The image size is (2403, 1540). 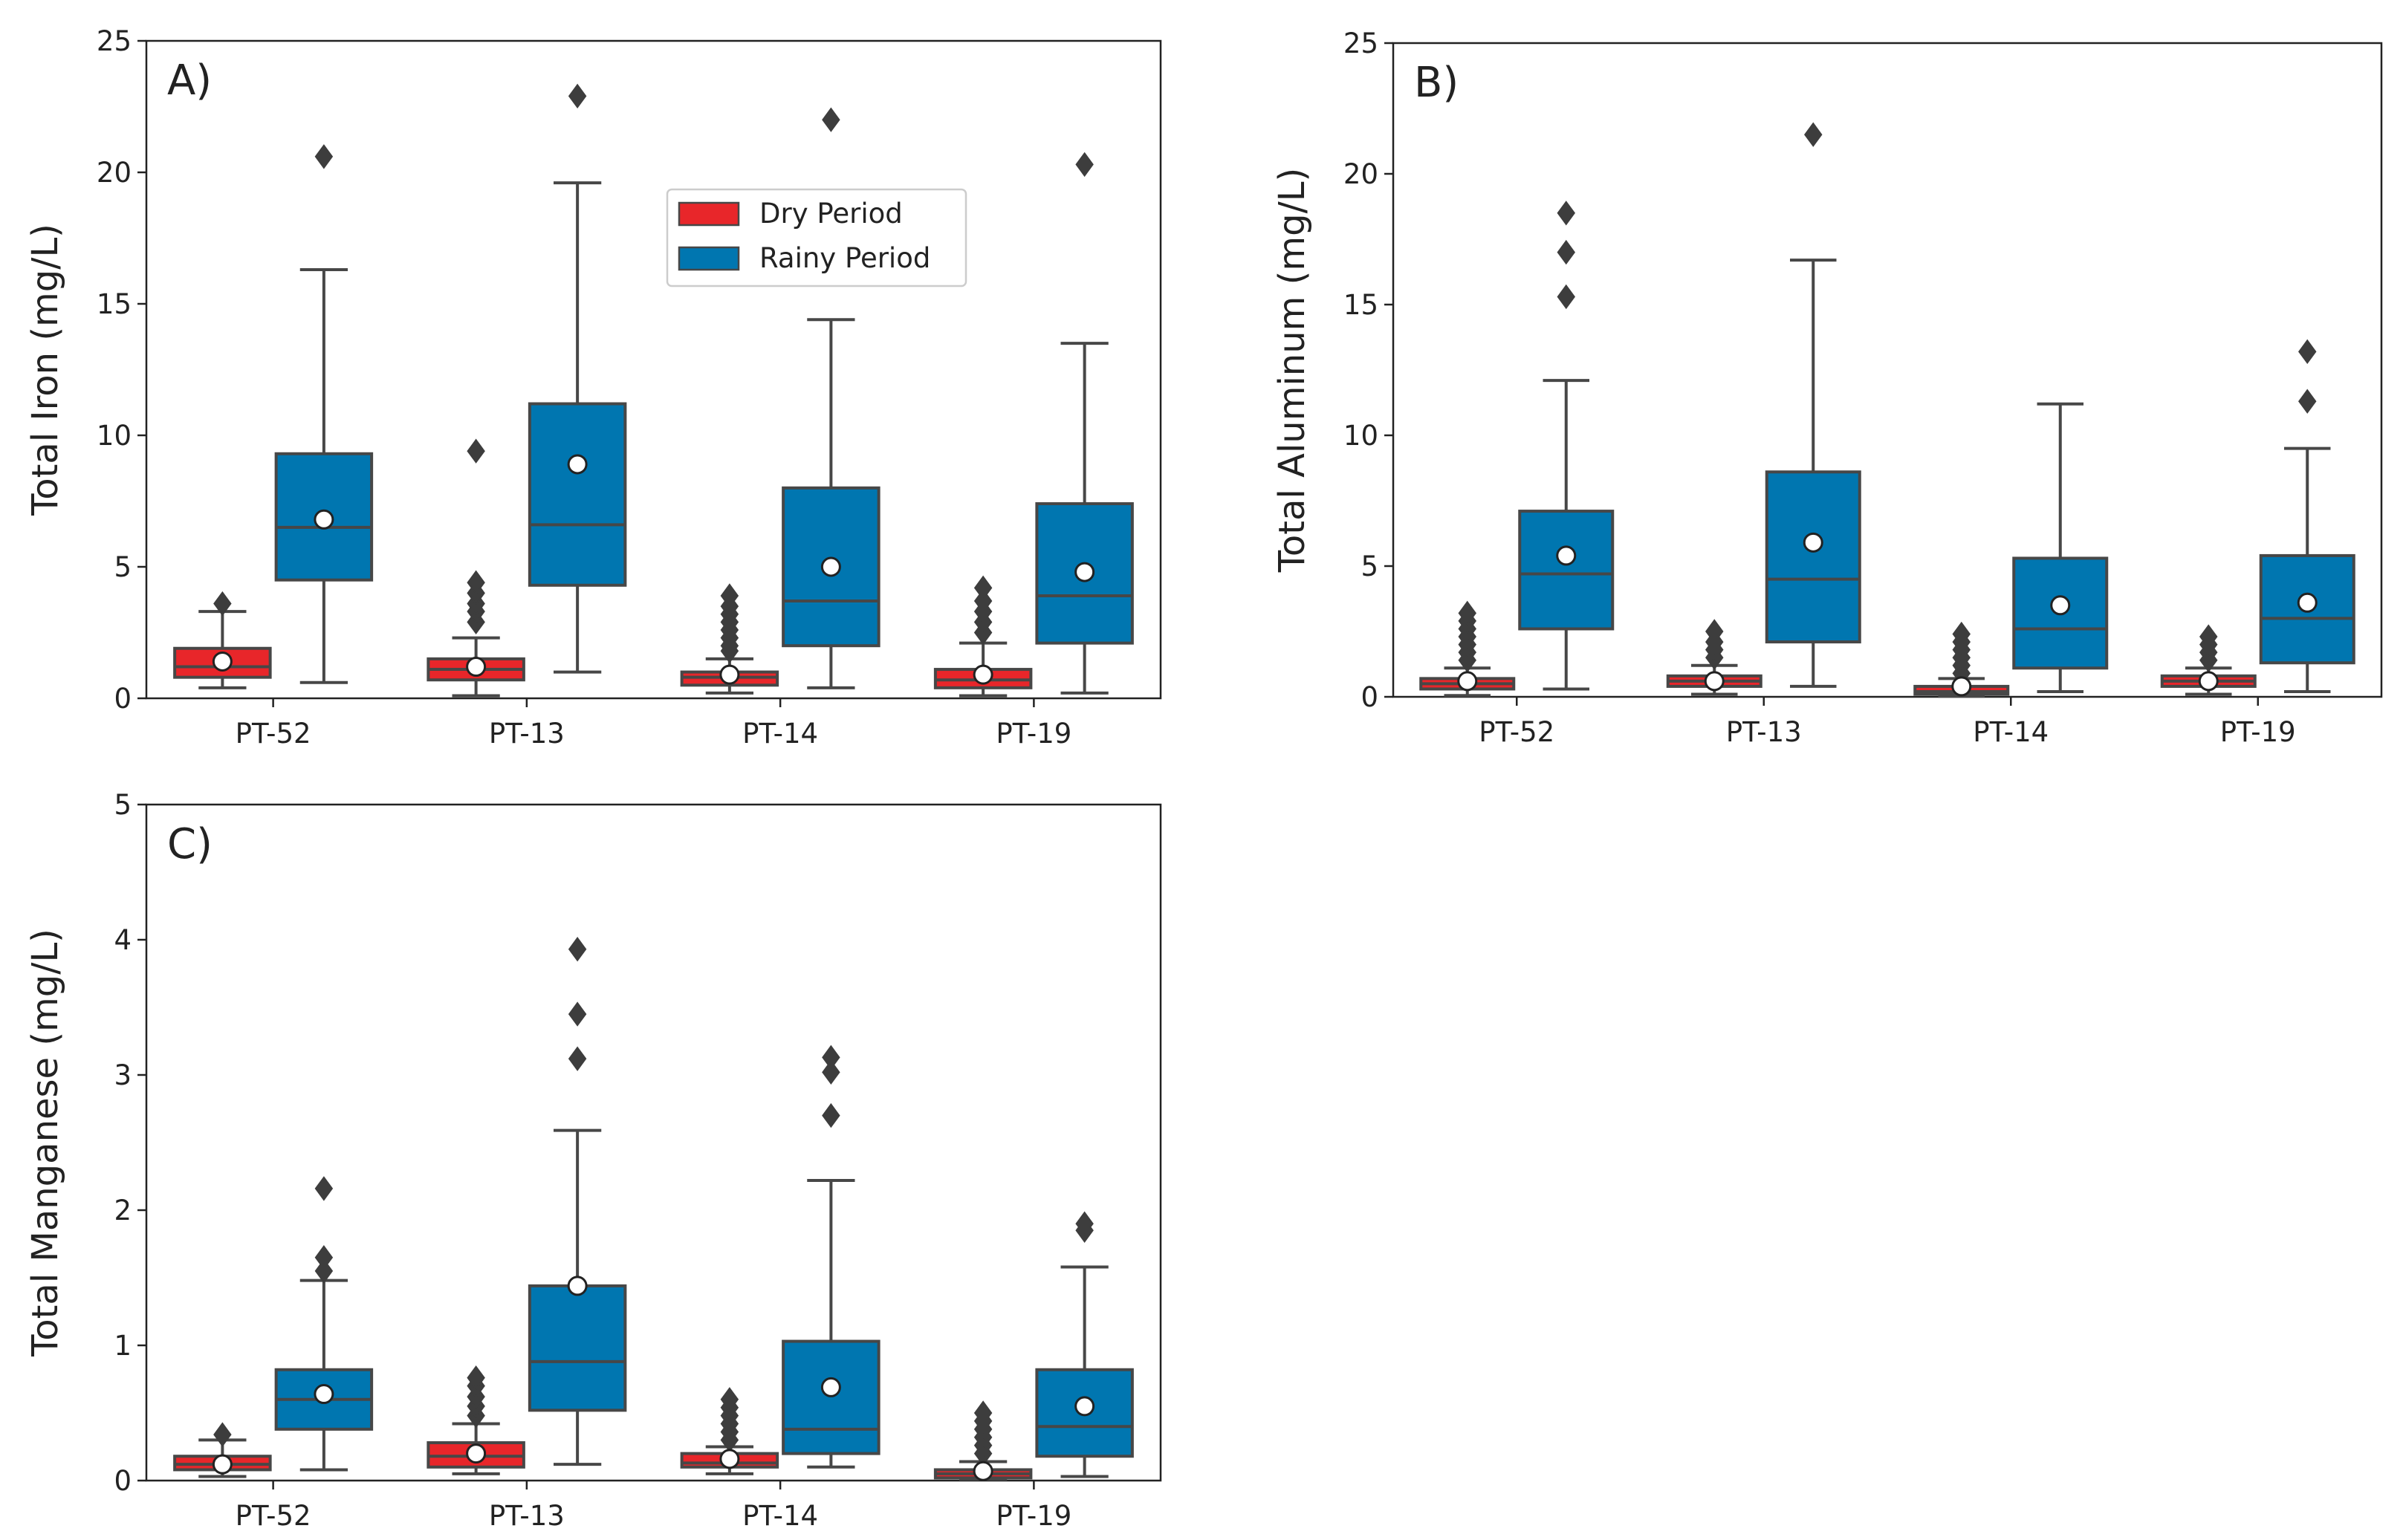 I want to click on y-axis-label: Total Iron (mg/L), so click(x=45, y=370).